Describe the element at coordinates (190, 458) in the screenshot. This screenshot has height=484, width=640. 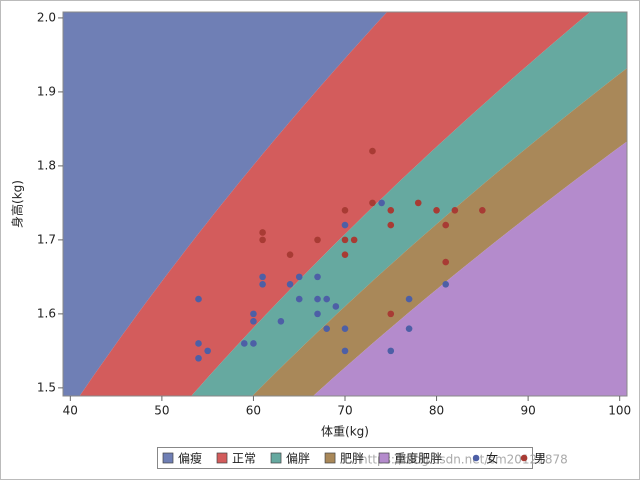
I see `legend-label: 偏瘦` at that location.